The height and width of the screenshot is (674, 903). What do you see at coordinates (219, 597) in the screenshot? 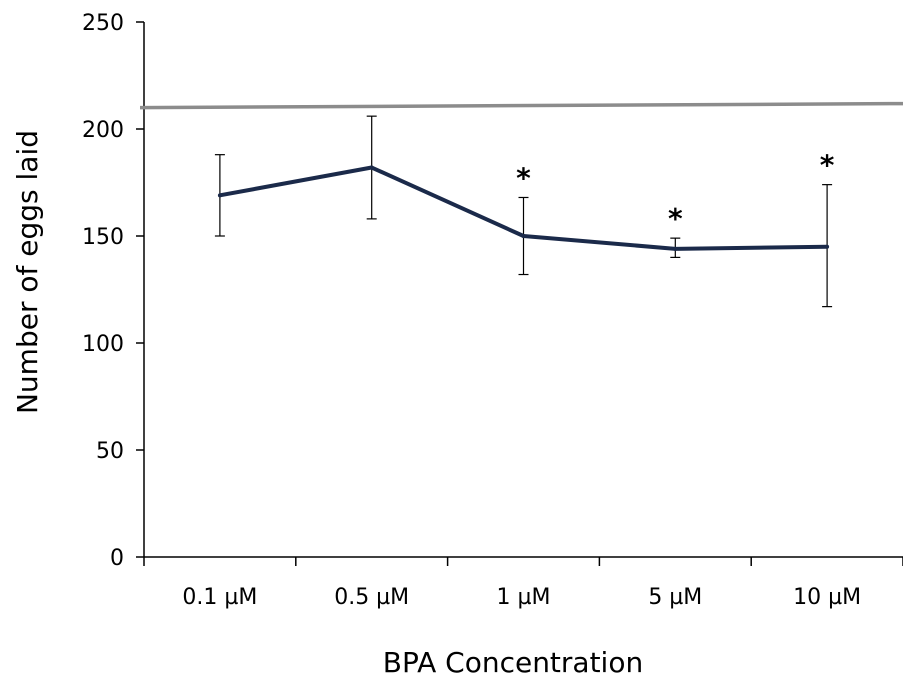
I see `x-tick-label: 0.1 µM` at bounding box center [219, 597].